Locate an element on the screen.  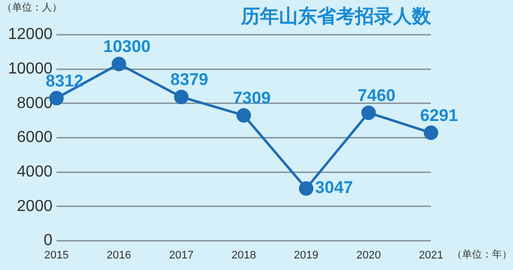
chart-title: 历年山东省考招录人数 is located at coordinates (336, 16).